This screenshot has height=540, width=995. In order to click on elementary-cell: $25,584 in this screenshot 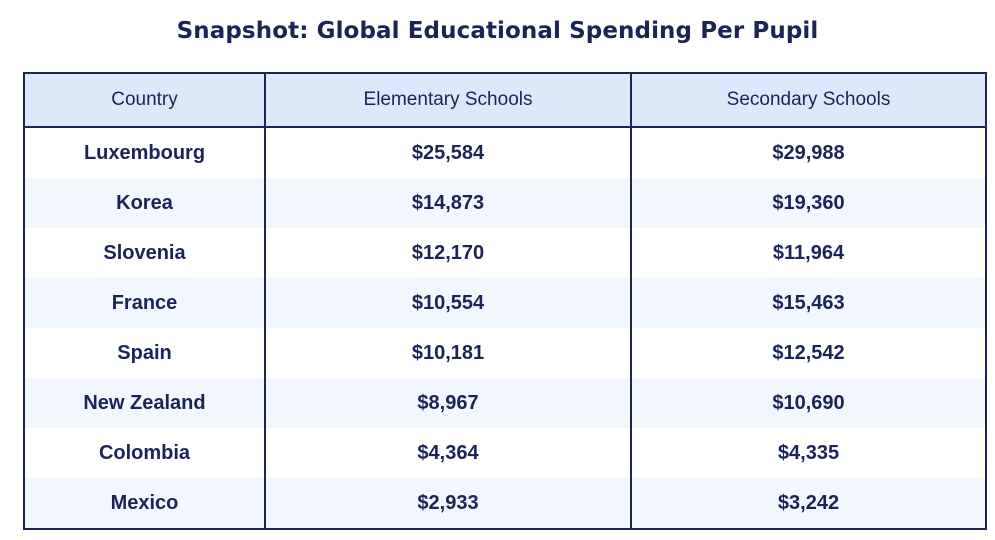, I will do `click(448, 152)`.